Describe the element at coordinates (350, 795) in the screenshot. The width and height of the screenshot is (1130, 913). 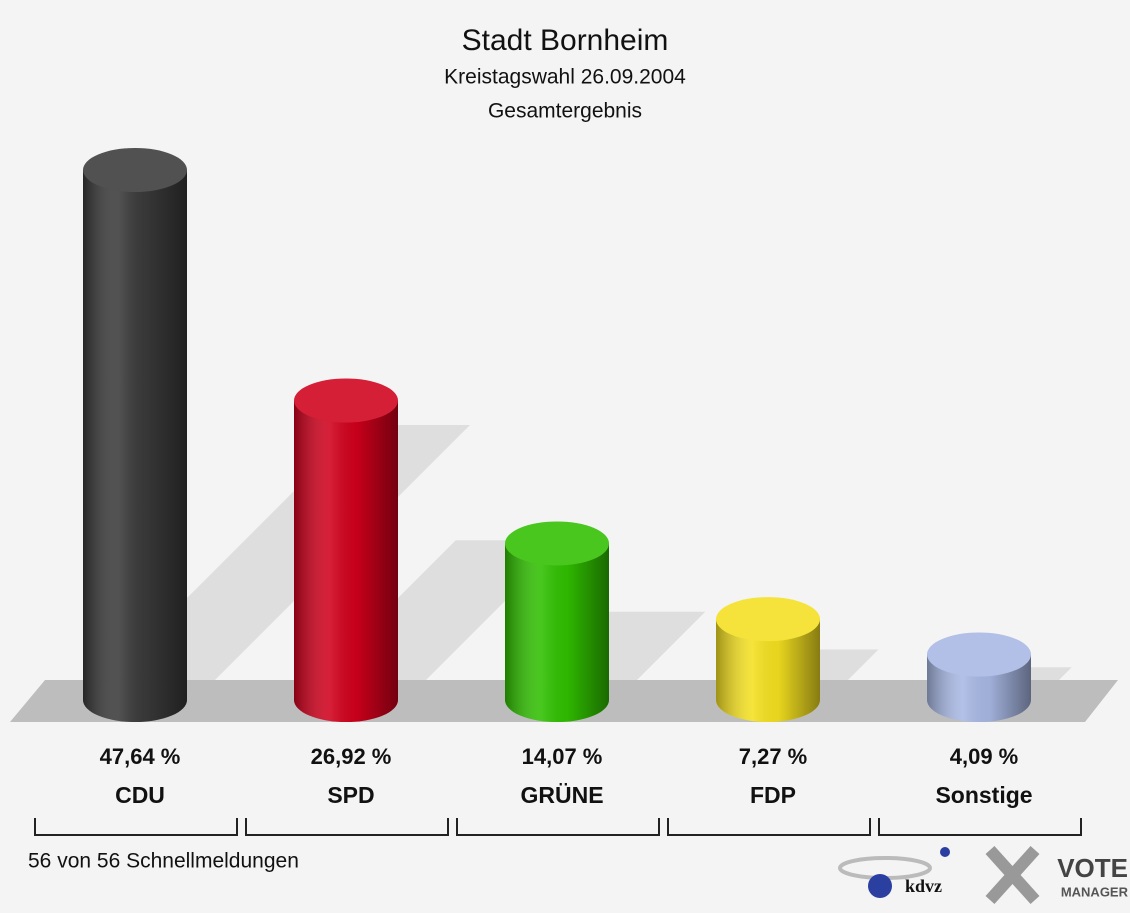
I see `category-label: SPD` at that location.